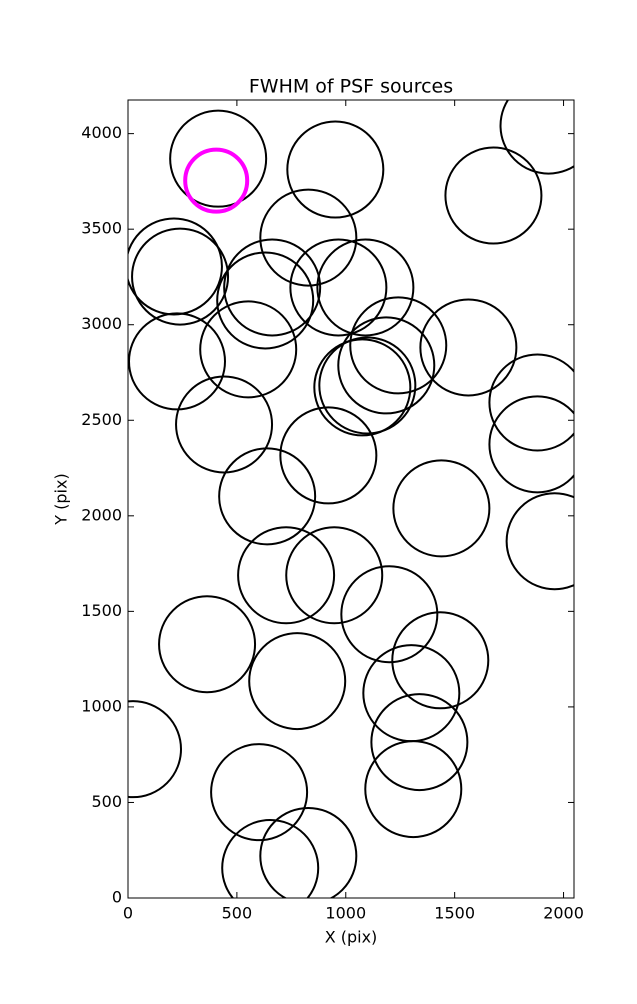 Image resolution: width=637 pixels, height=1004 pixels. What do you see at coordinates (106, 801) in the screenshot?
I see `y-tick-label: 500` at bounding box center [106, 801].